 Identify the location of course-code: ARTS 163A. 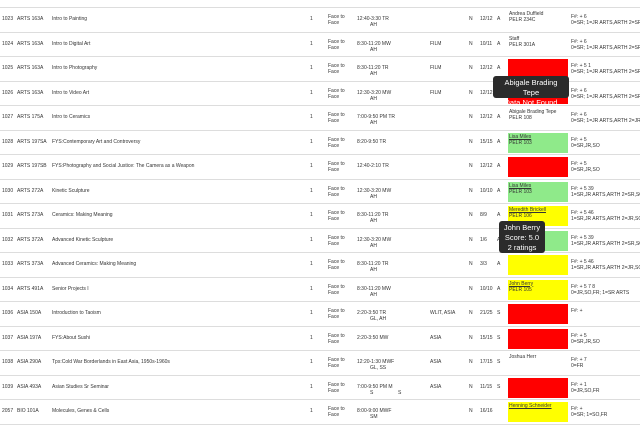
(30, 43).